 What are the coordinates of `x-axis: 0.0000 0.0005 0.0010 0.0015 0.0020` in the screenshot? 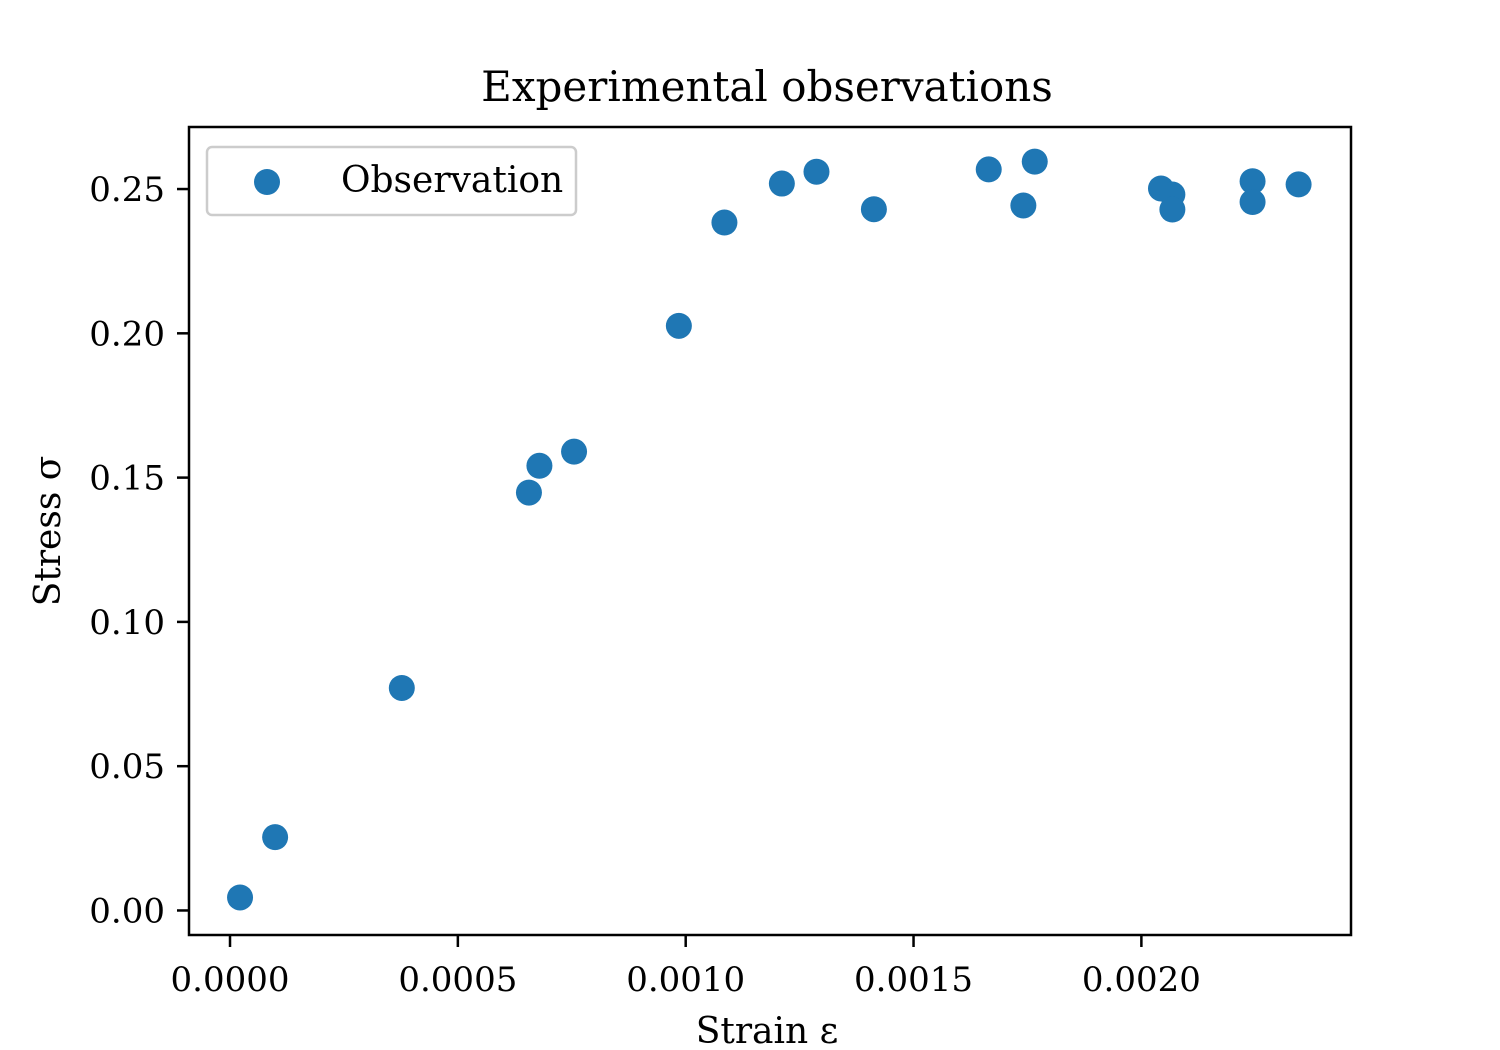 It's located at (686, 967).